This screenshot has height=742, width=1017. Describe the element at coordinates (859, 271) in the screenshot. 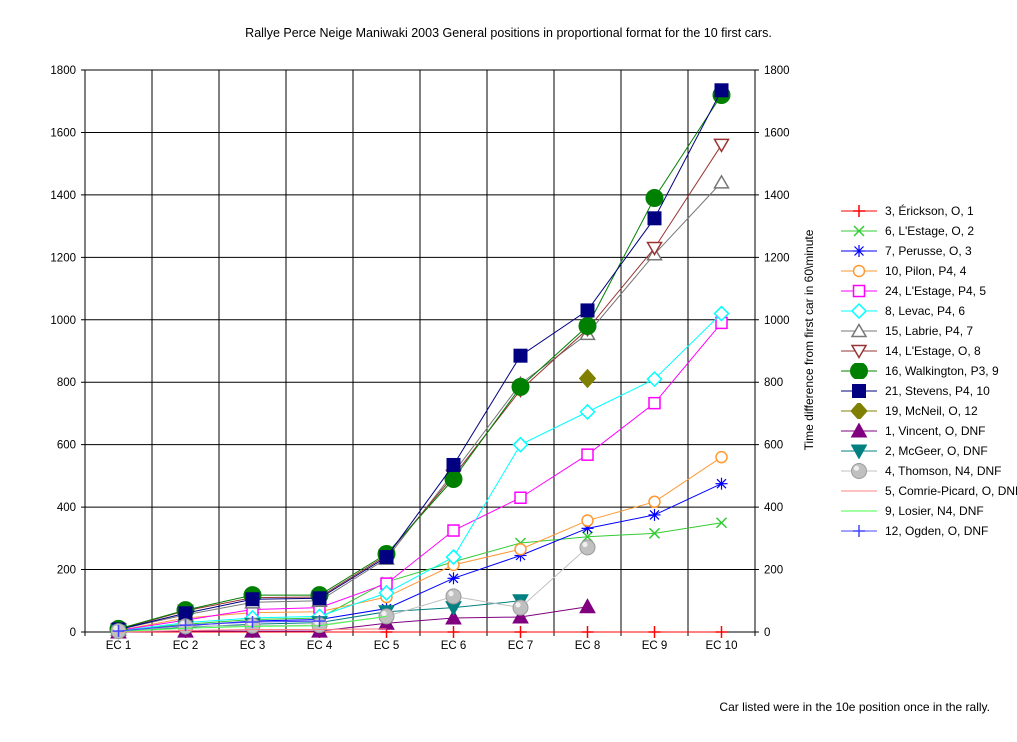

I see `legend-marker-pilon` at that location.